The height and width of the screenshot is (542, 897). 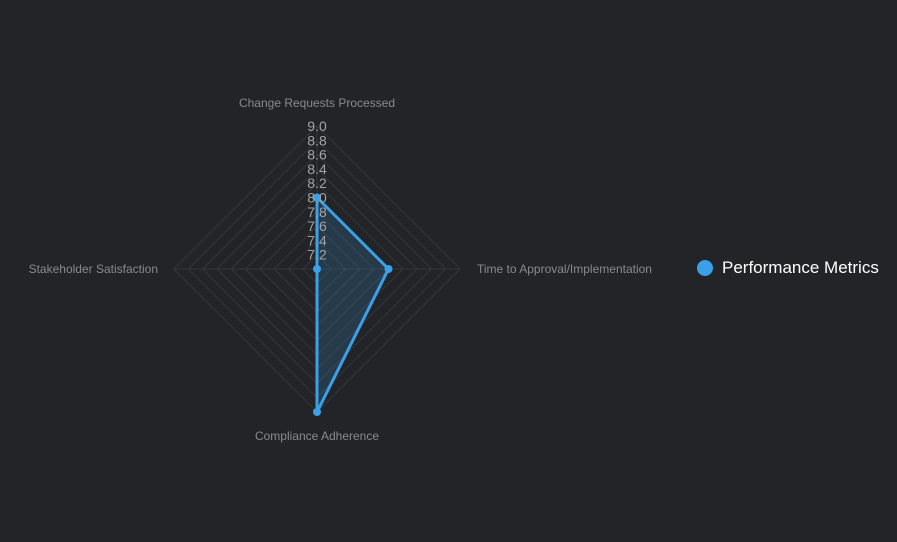 I want to click on axis-label: Stakeholder Satisfaction, so click(x=93, y=269).